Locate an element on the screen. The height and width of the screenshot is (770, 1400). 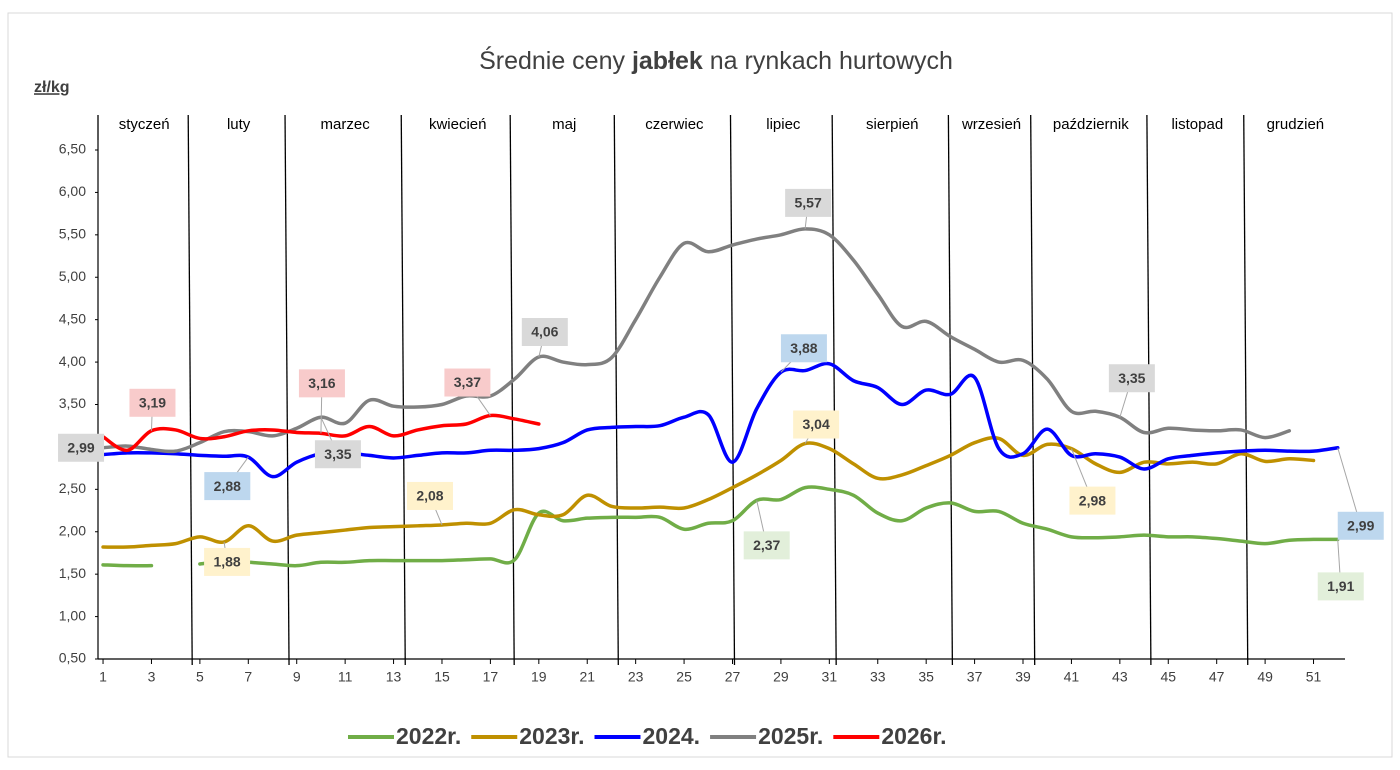
annotation-label: 1,91 is located at coordinates (1340, 586).